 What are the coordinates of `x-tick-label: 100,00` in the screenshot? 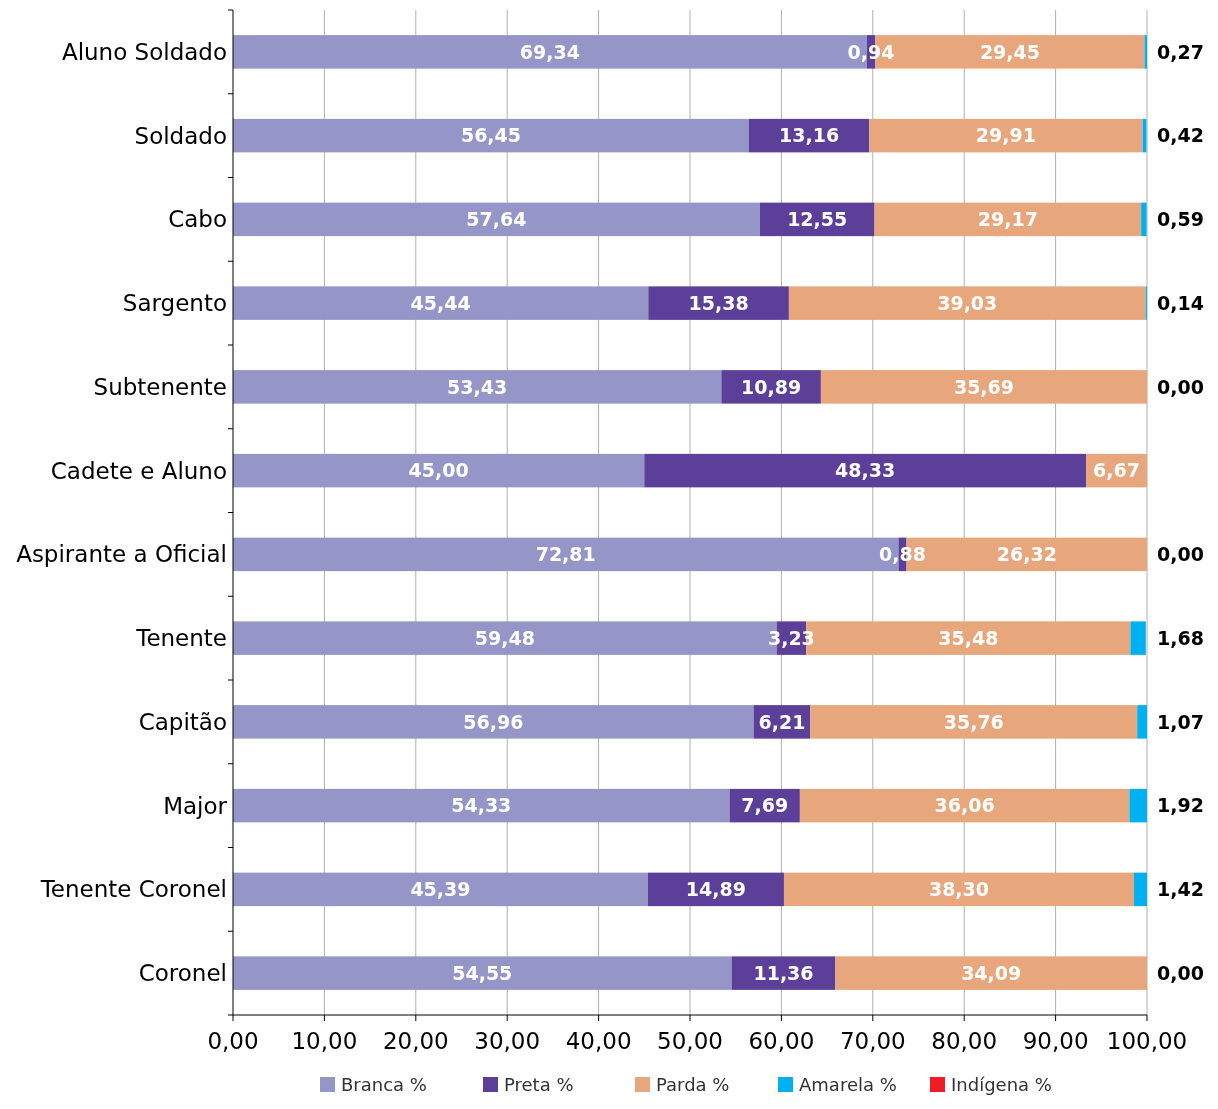 It's located at (1147, 1041).